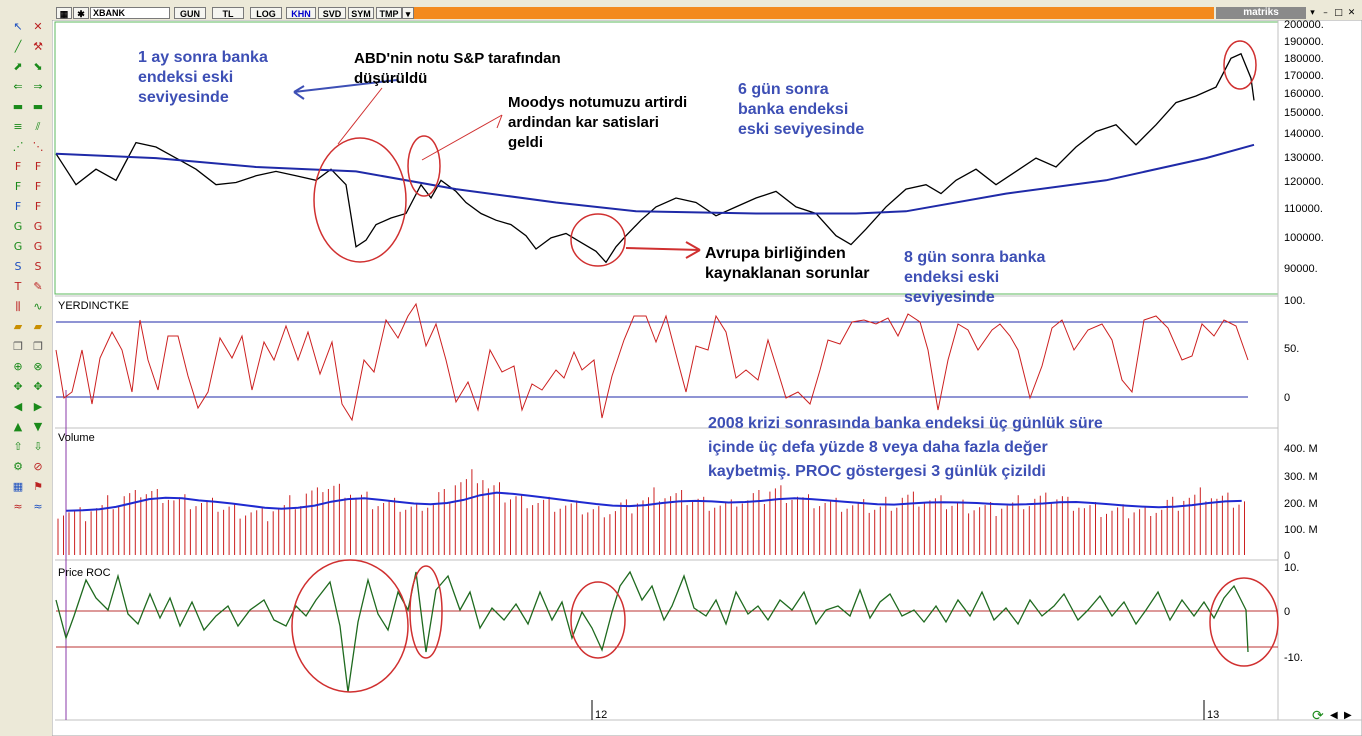  Describe the element at coordinates (38, 186) in the screenshot. I see `fib-fan-icon: F` at that location.